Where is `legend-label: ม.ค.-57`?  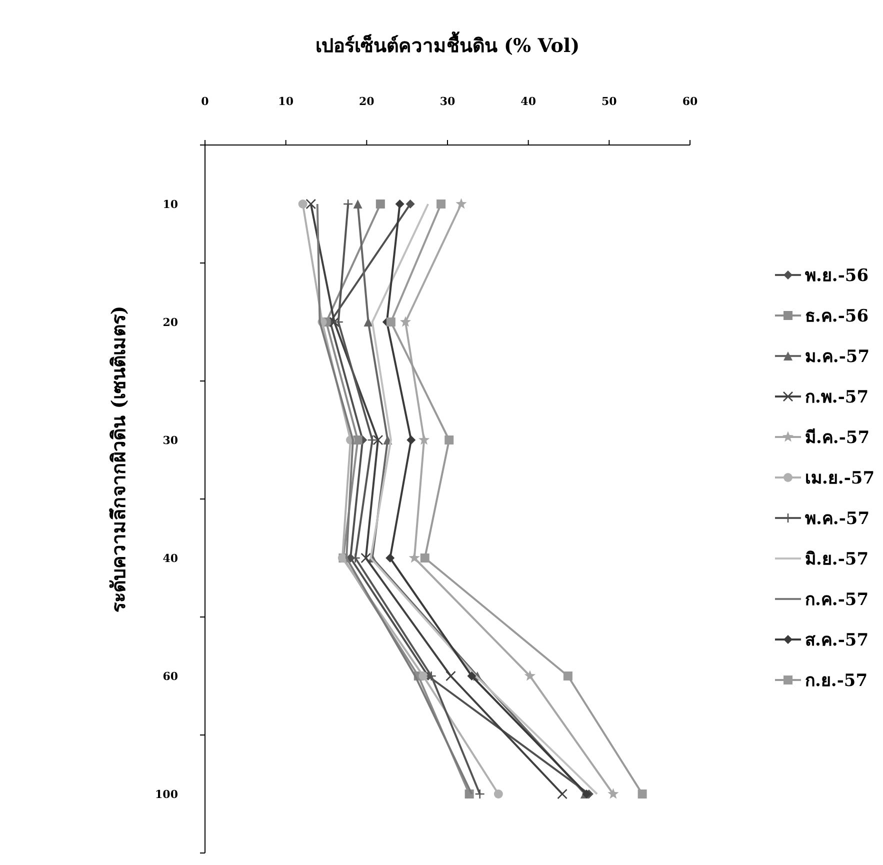 legend-label: ม.ค.-57 is located at coordinates (837, 357).